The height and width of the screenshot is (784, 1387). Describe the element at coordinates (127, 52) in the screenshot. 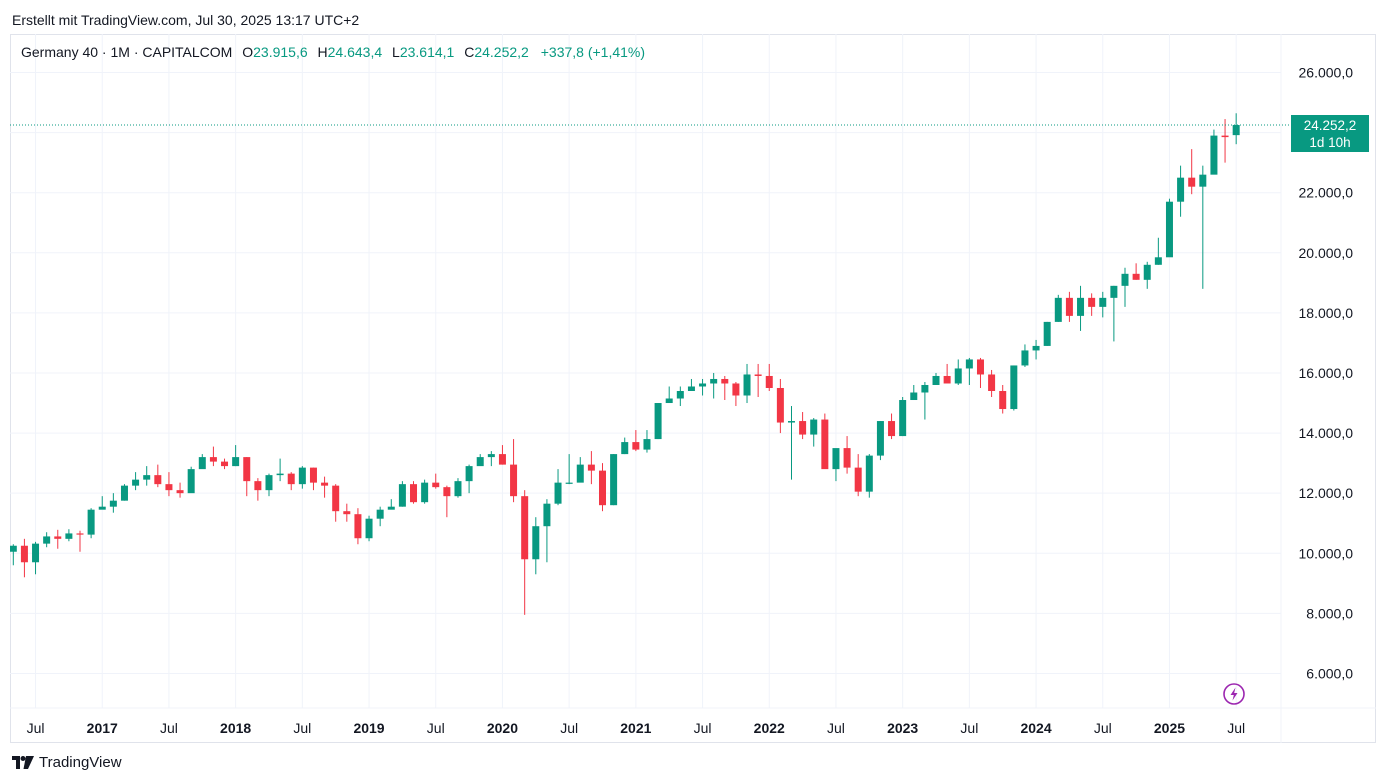

I see `symbol-name: Germany 40 · 1M · CAPITALCOM` at that location.